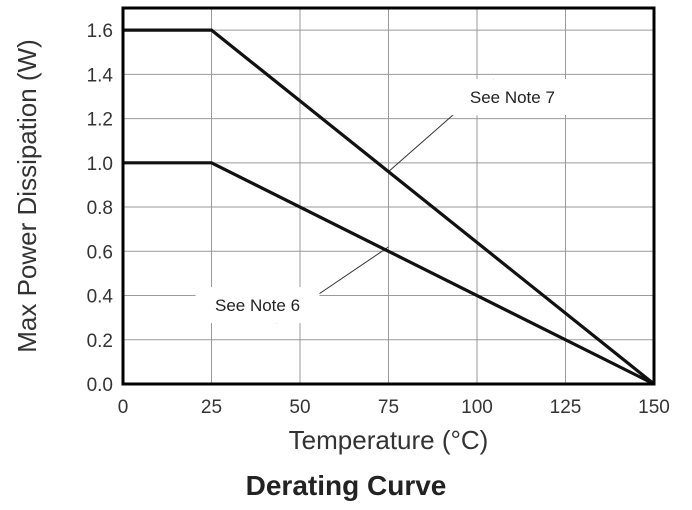  I want to click on y-tick-label: 1.6, so click(100, 31).